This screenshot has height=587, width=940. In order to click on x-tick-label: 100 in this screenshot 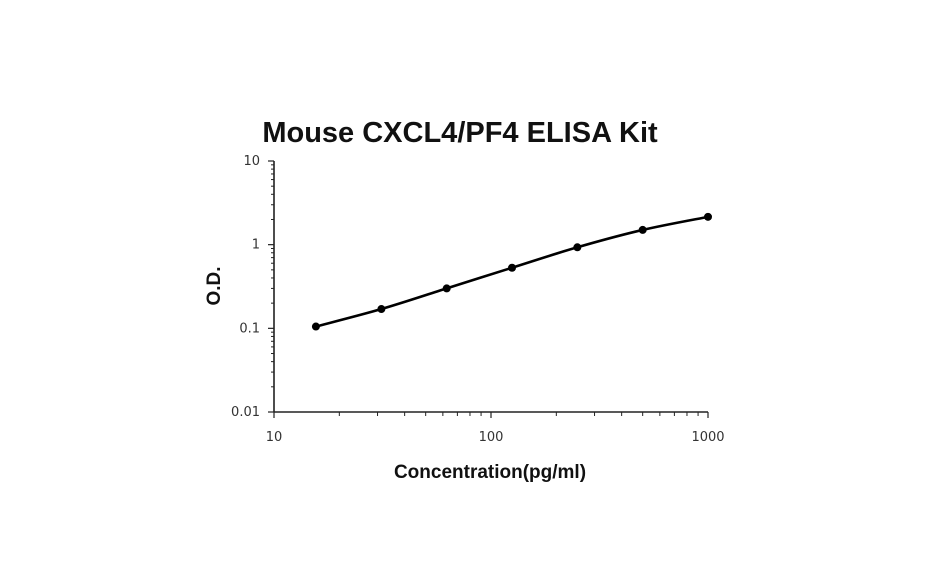, I will do `click(491, 437)`.